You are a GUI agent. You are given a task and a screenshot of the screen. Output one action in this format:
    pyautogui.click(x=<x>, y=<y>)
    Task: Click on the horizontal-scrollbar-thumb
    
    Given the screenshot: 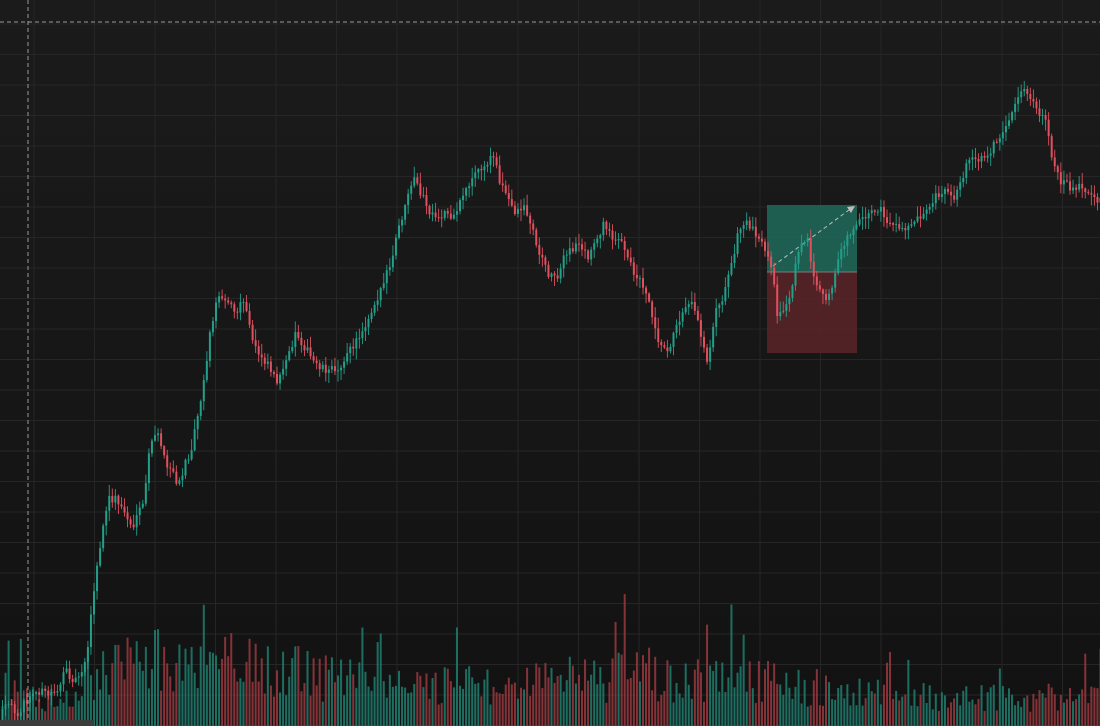 What is the action you would take?
    pyautogui.click(x=47, y=723)
    